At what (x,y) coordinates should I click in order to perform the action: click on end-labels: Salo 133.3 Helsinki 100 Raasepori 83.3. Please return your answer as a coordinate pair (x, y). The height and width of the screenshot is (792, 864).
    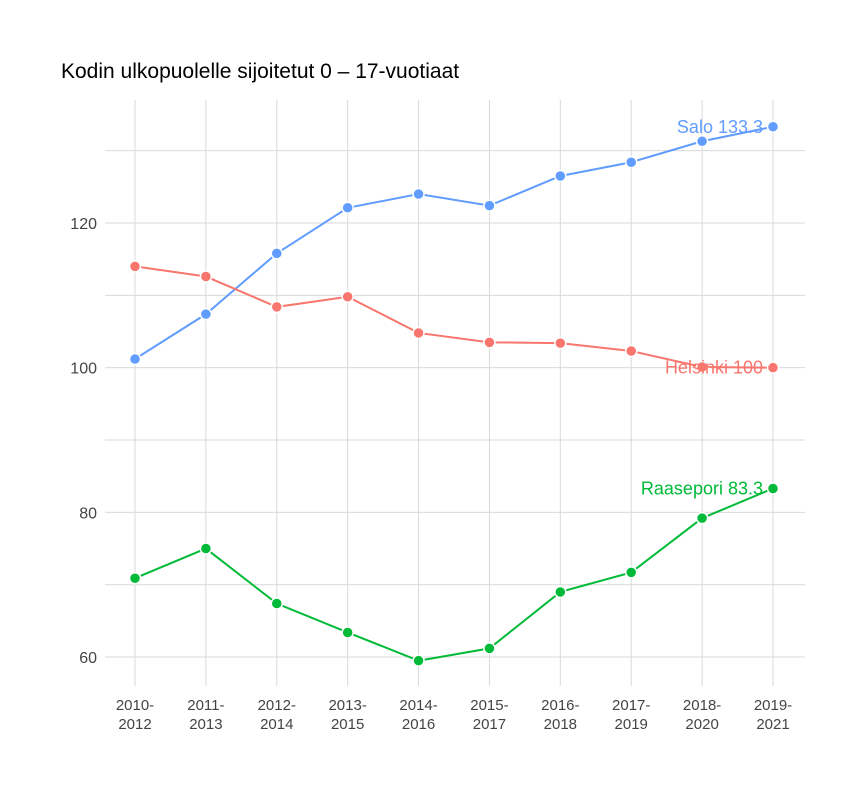
    Looking at the image, I should click on (702, 308).